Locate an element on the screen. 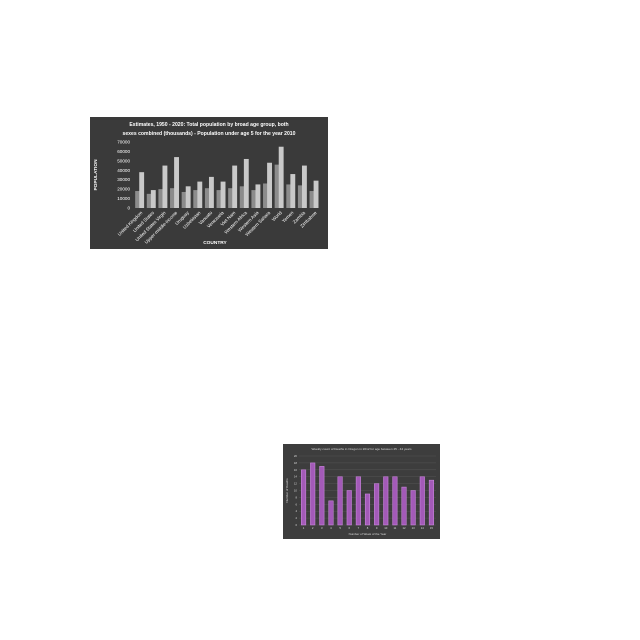 The width and height of the screenshot is (640, 640). x-axis-label: Number of Week of the Year is located at coordinates (368, 534).